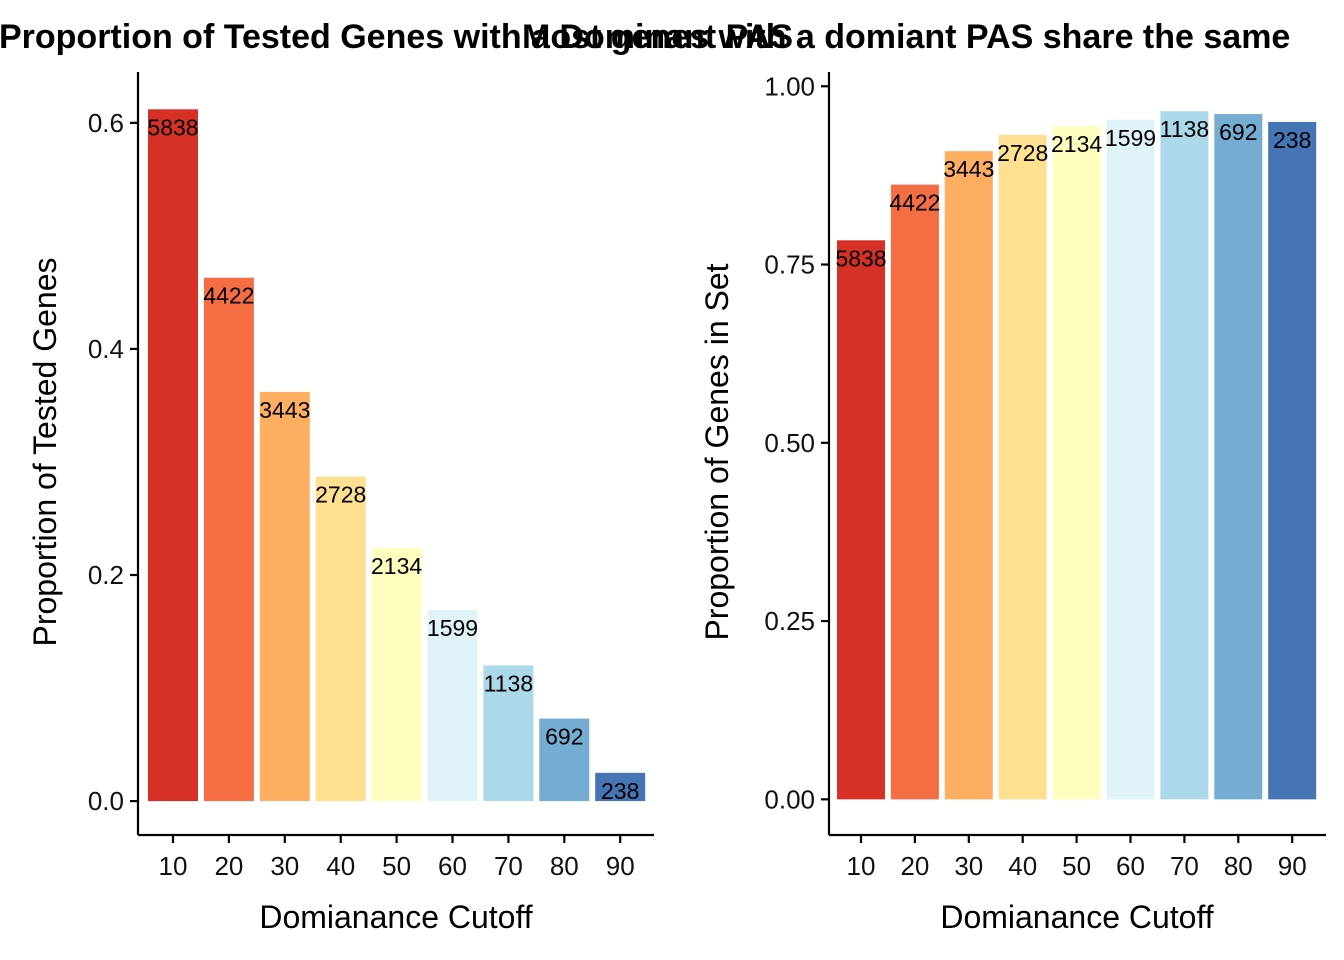 This screenshot has height=960, width=1344. What do you see at coordinates (396, 566) in the screenshot?
I see `left-bar-label-50: 2134` at bounding box center [396, 566].